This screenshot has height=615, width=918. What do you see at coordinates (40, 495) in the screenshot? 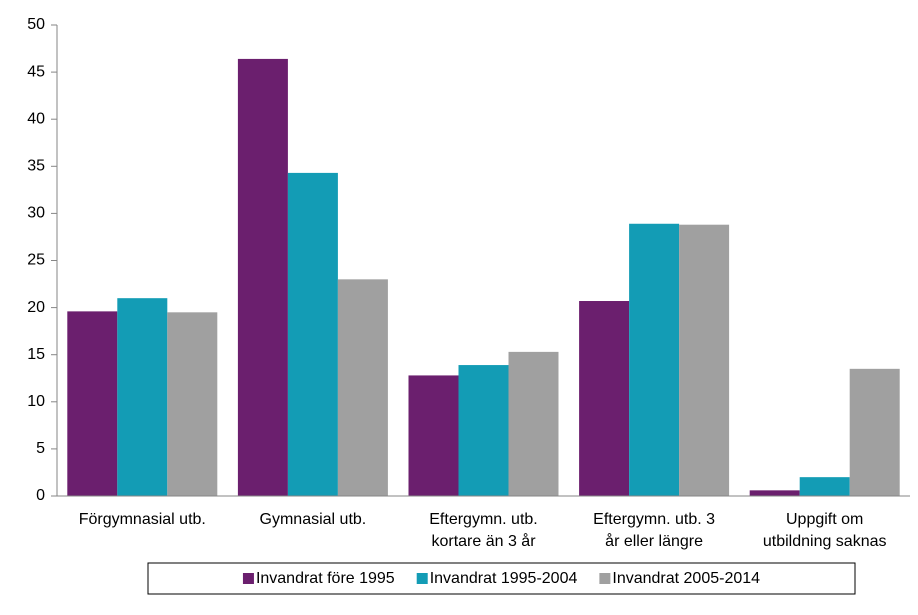
I see `y-tick-label: 0` at bounding box center [40, 495].